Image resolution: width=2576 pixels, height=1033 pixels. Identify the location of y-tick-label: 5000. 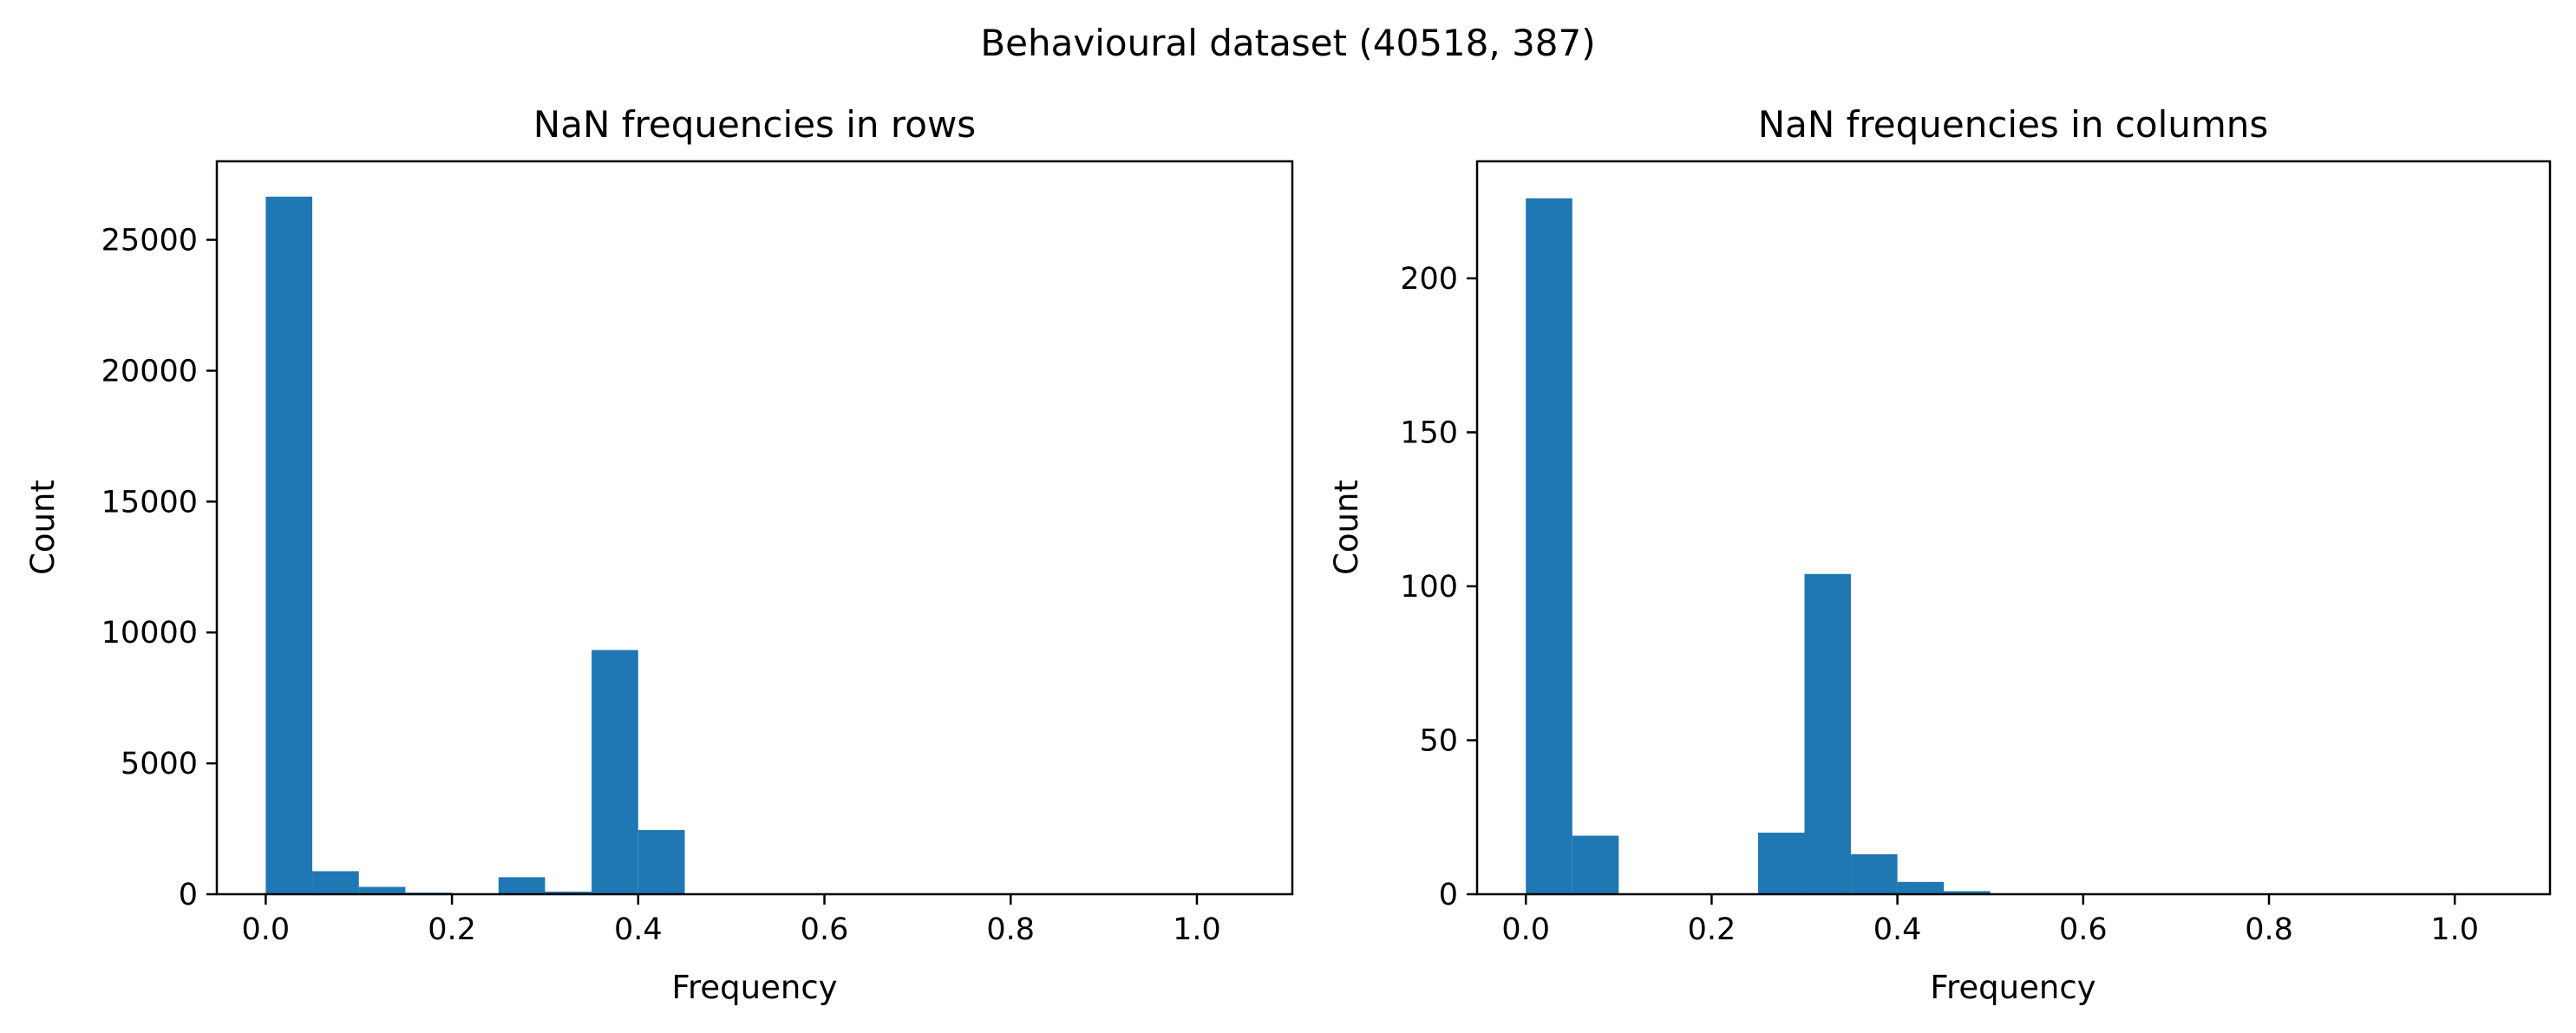
(159, 764).